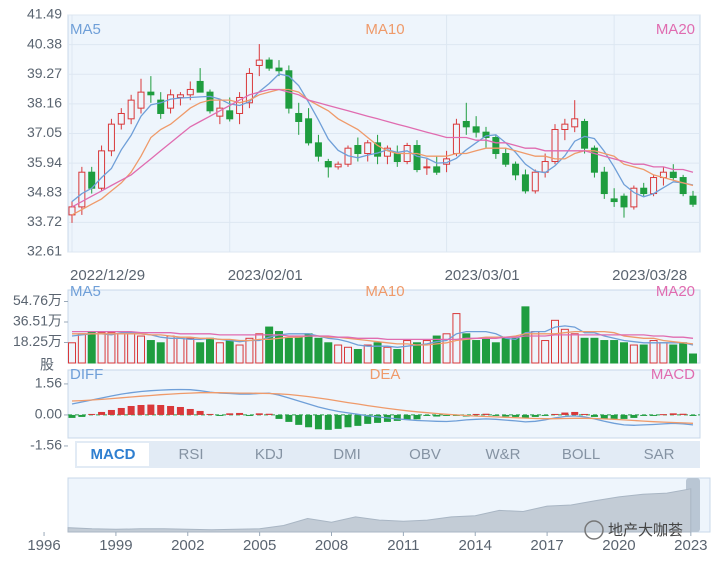 The height and width of the screenshot is (562, 721). Describe the element at coordinates (44, 191) in the screenshot. I see `y-tick-label: 34.83` at that location.